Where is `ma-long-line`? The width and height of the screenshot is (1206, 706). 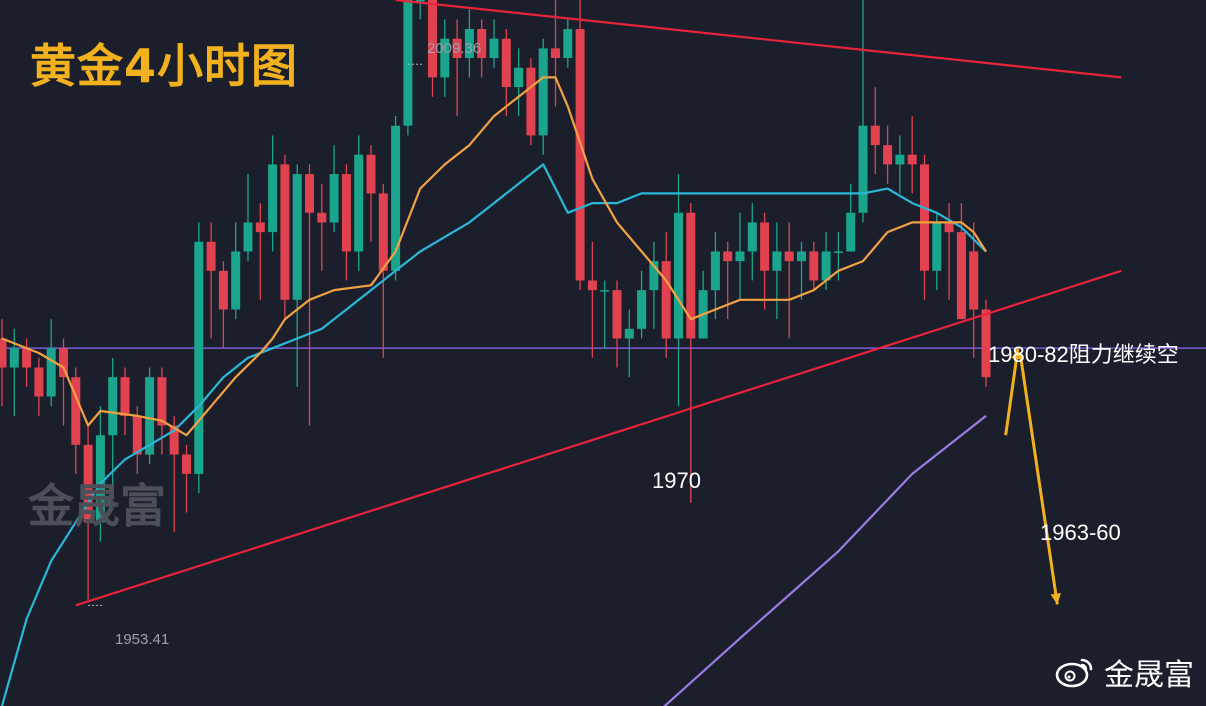
ma-long-line is located at coordinates (825, 560).